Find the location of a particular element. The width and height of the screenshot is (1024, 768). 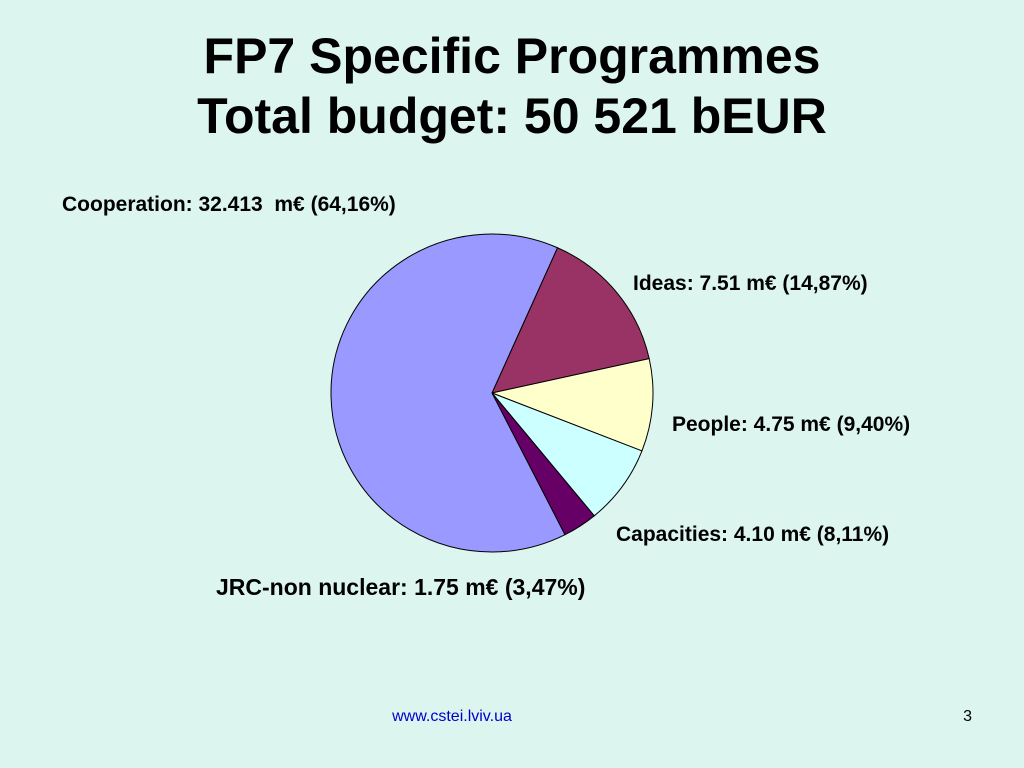

title-line-2: Total budget: 50 521 bEUR is located at coordinates (512, 116).